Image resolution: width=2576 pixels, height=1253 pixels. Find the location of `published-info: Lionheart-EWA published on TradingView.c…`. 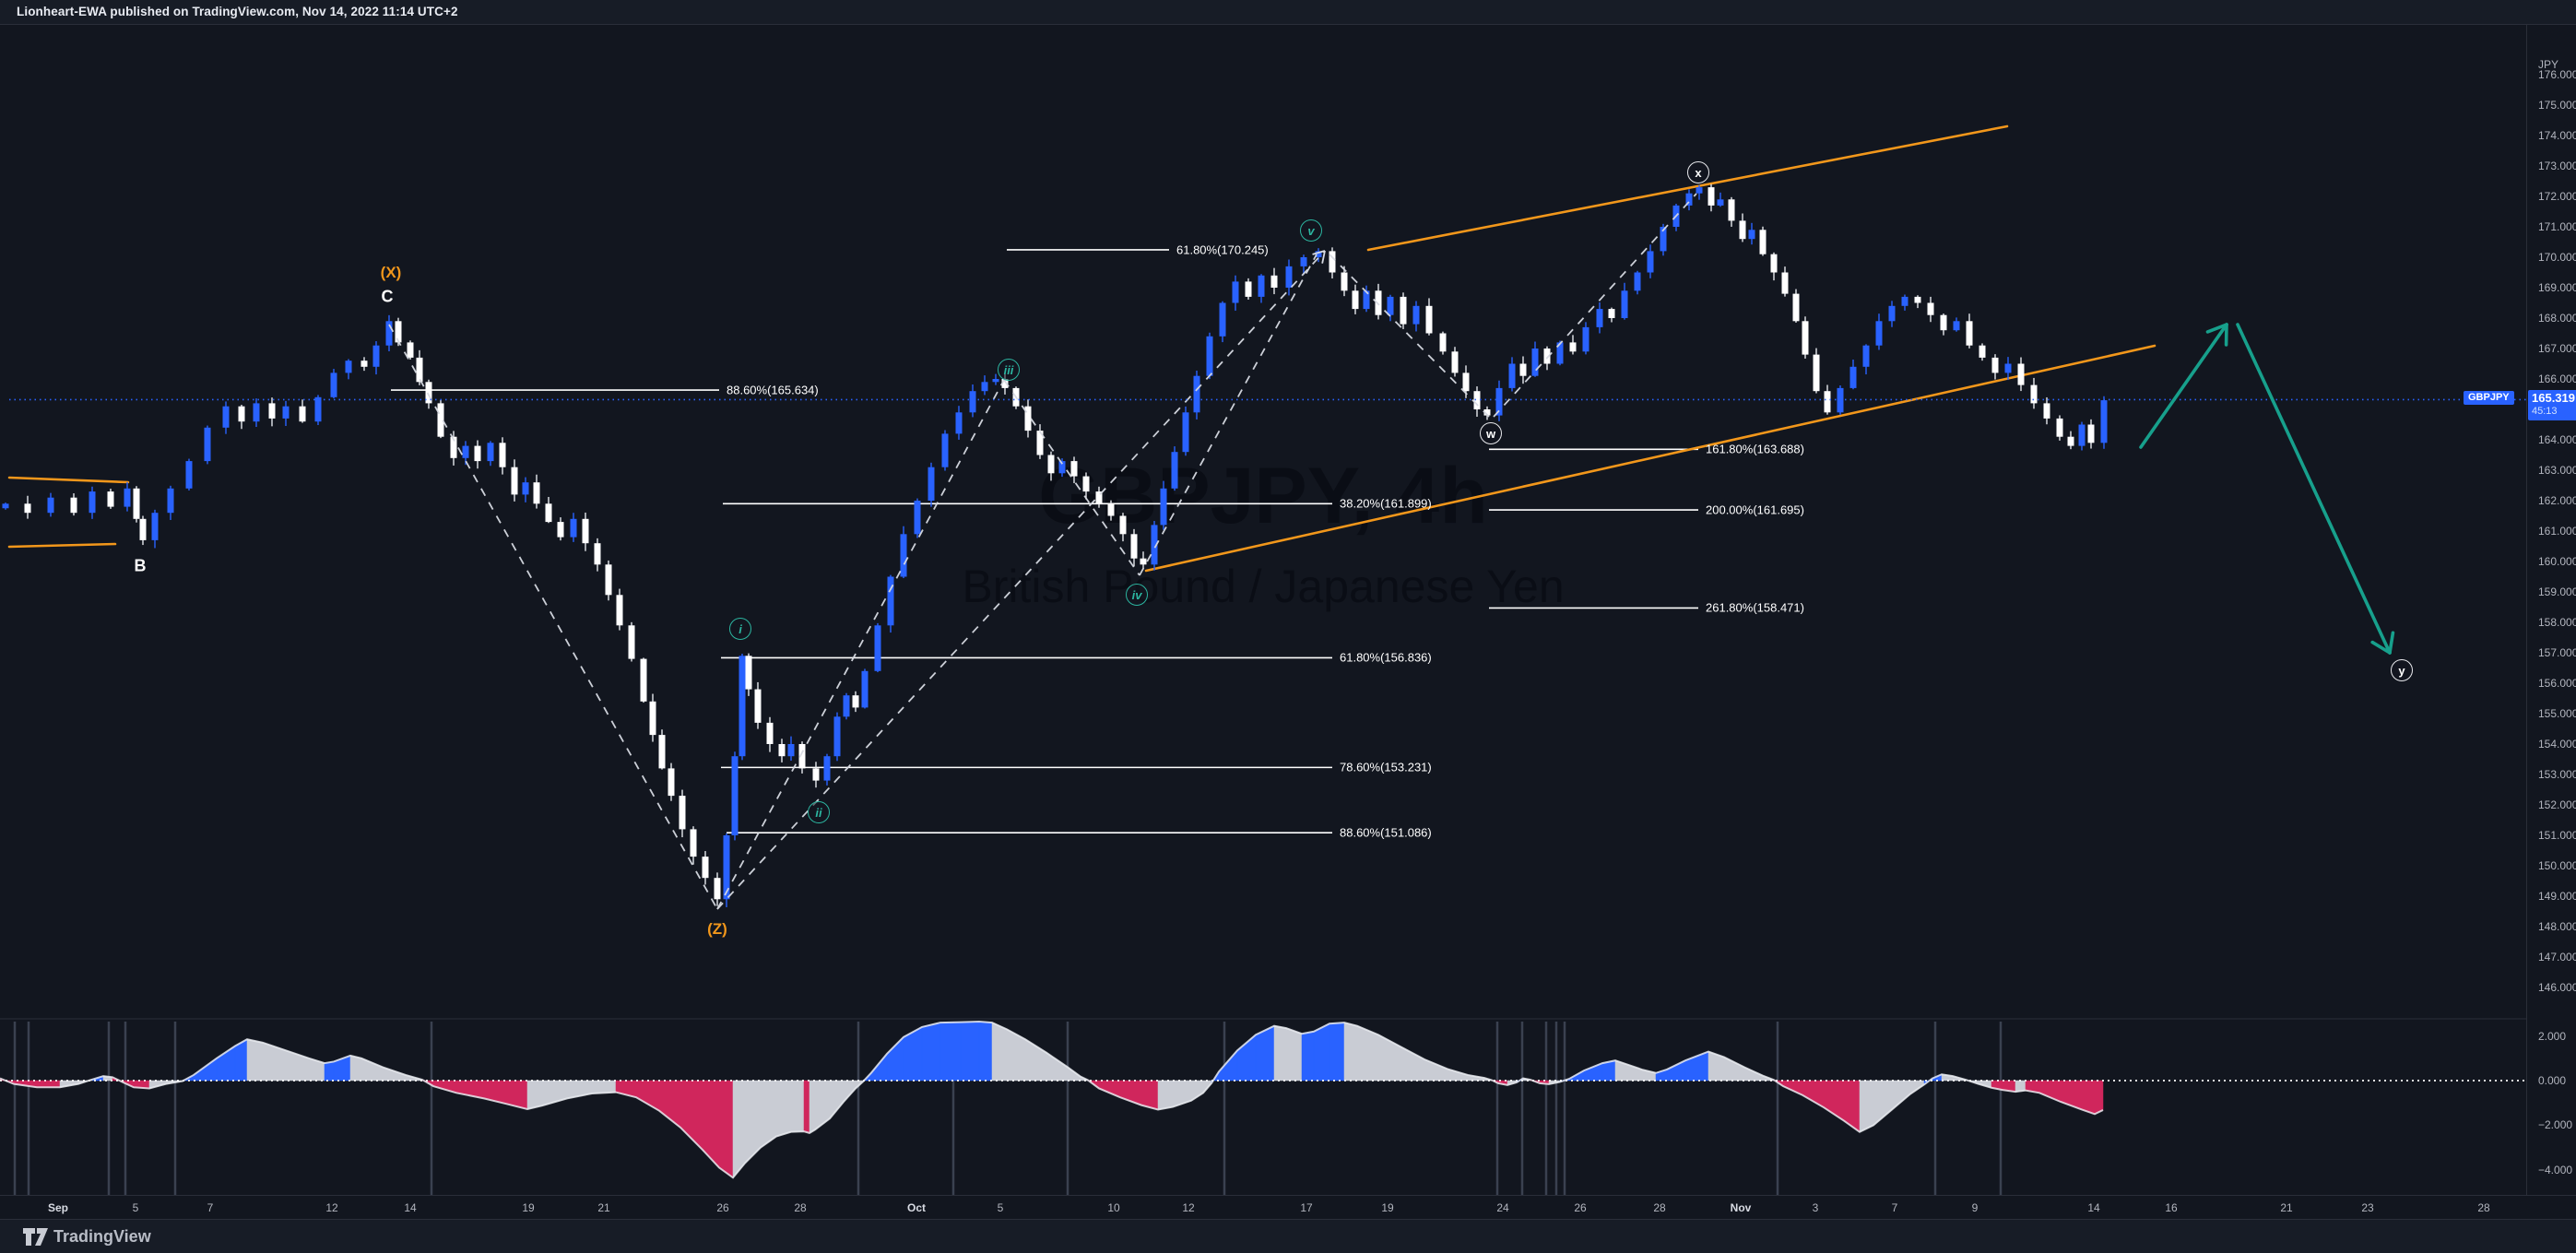

published-info: Lionheart-EWA published on TradingView.c… is located at coordinates (237, 12).